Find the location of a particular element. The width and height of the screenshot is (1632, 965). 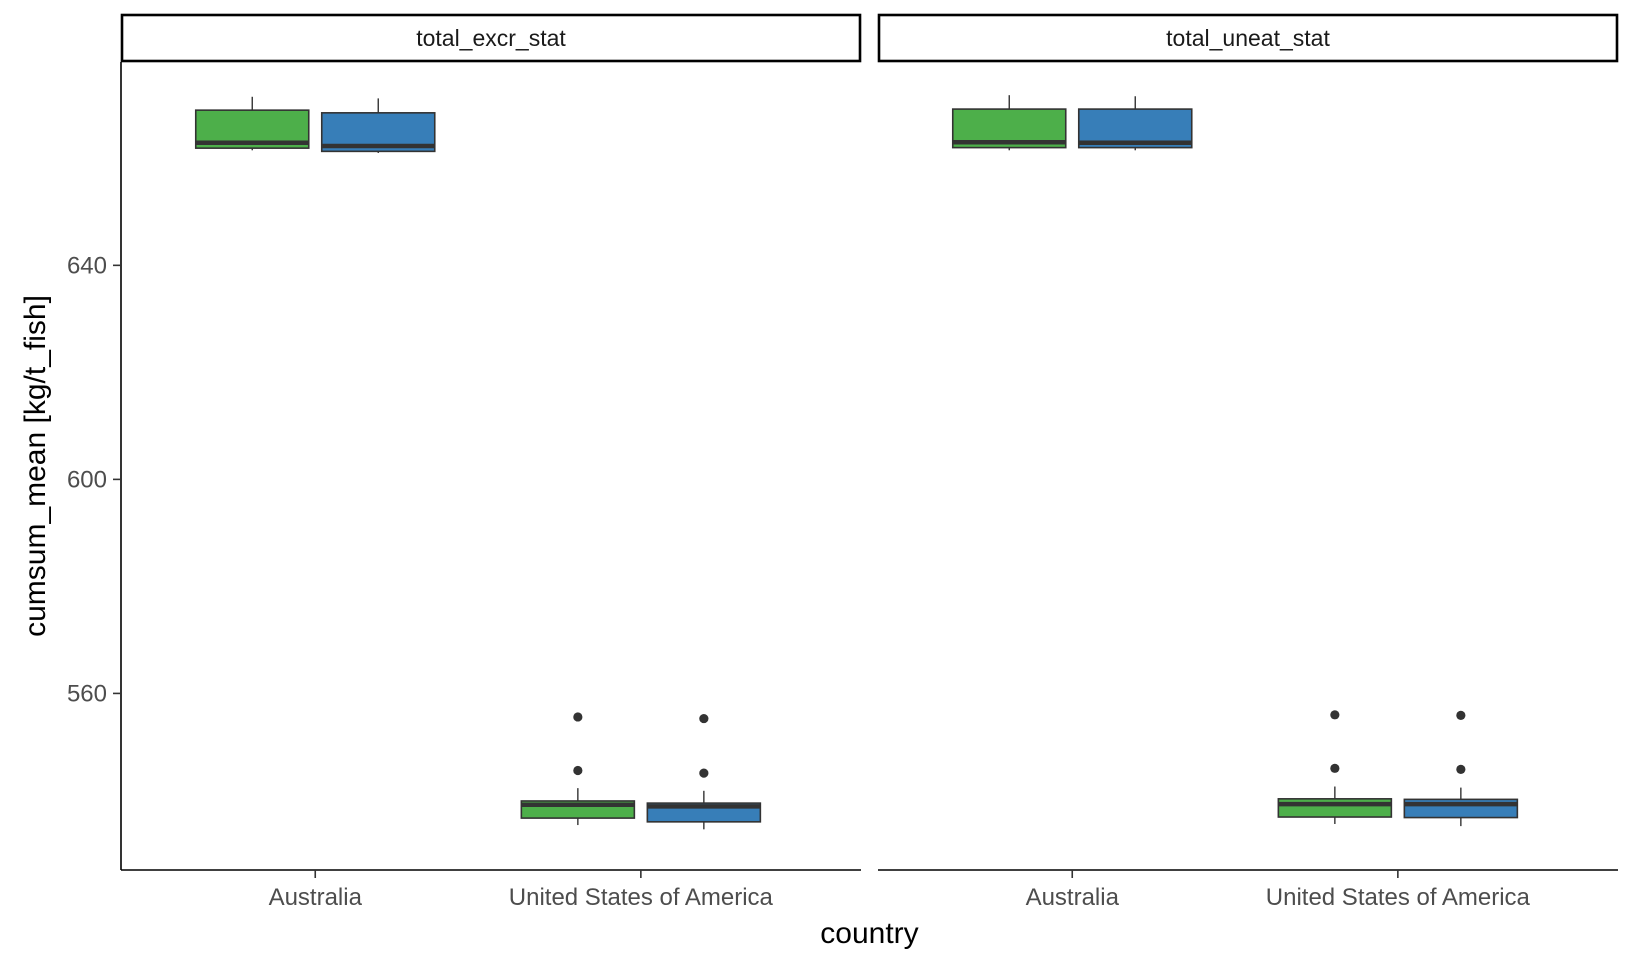

y-tick-label: 560 is located at coordinates (87, 693).